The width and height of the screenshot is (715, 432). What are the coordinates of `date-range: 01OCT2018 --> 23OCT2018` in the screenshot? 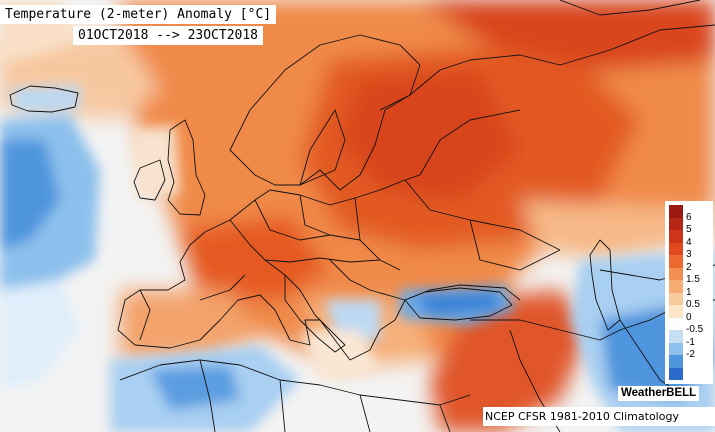 It's located at (168, 35).